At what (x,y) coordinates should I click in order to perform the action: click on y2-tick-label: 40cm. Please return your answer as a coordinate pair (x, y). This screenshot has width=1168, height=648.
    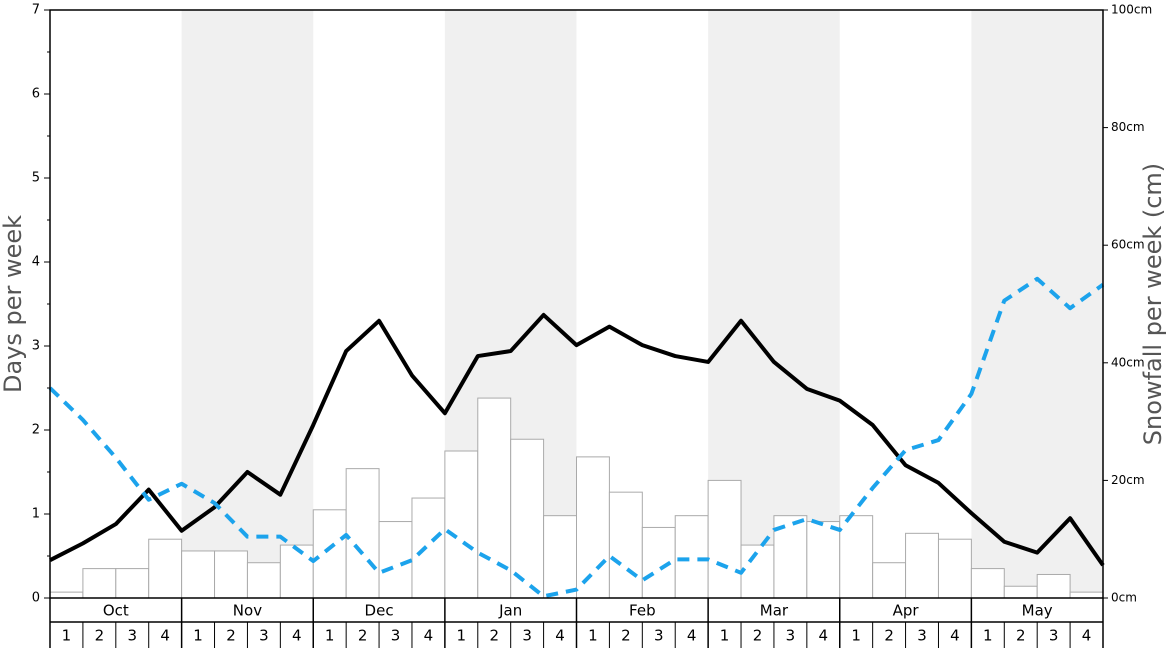
    Looking at the image, I should click on (1128, 362).